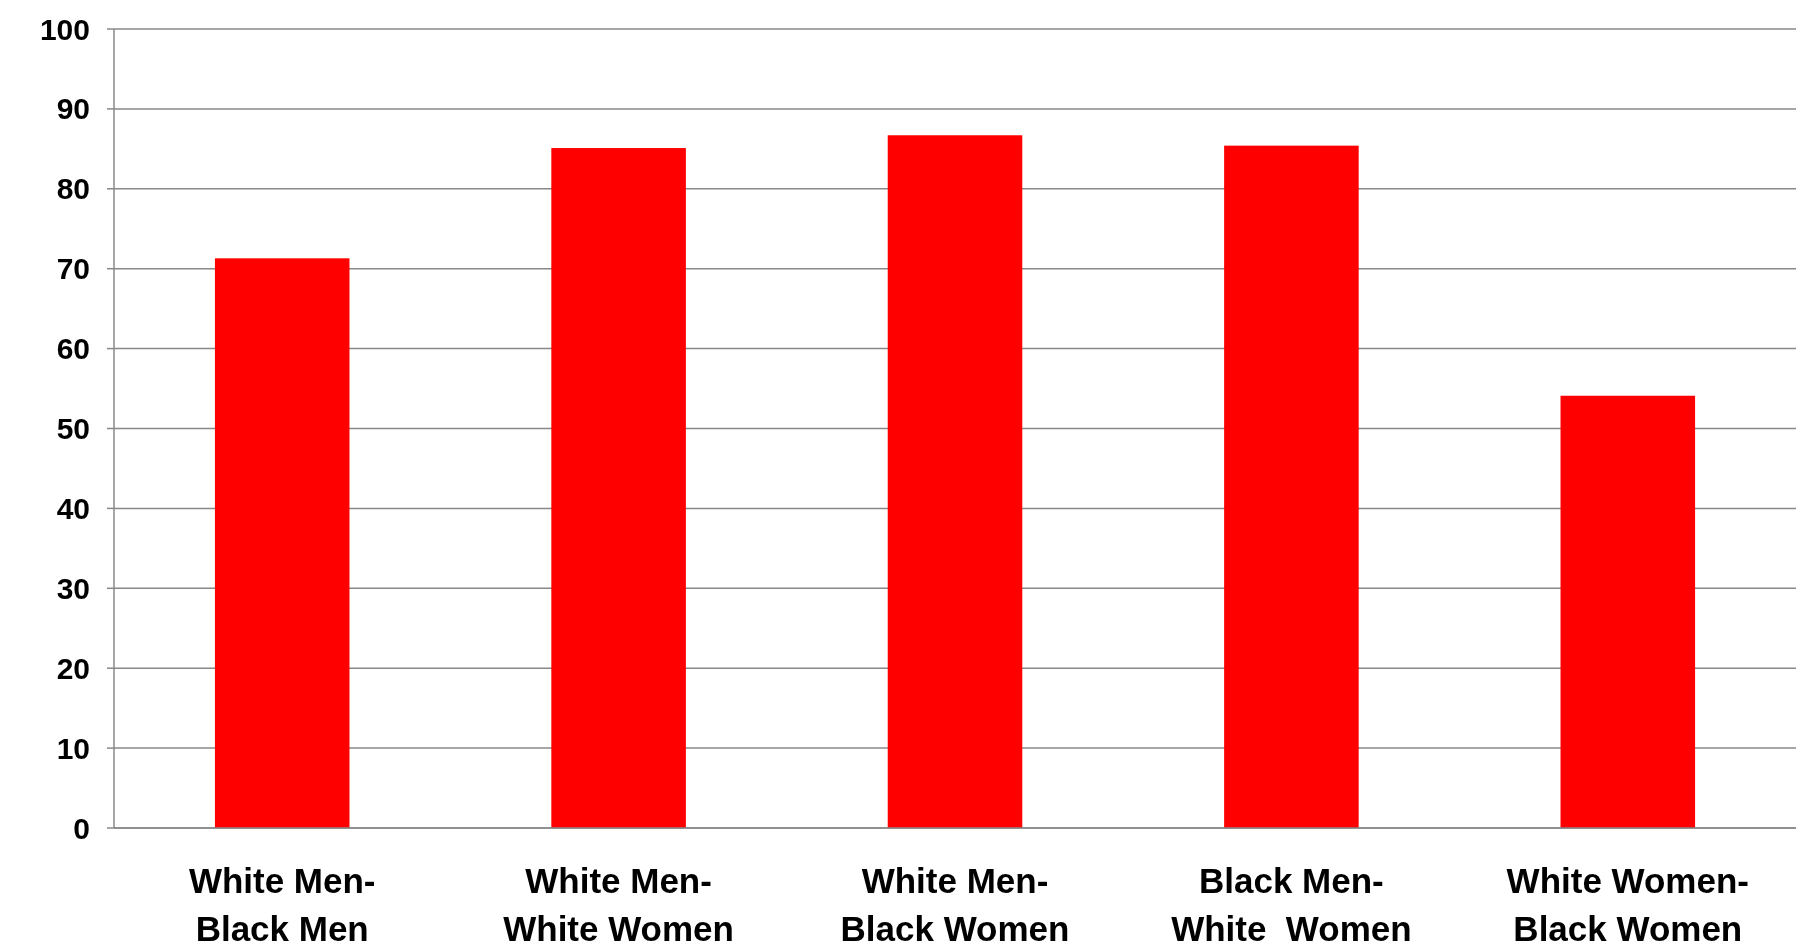  What do you see at coordinates (73, 189) in the screenshot?
I see `y-tick-label: 80` at bounding box center [73, 189].